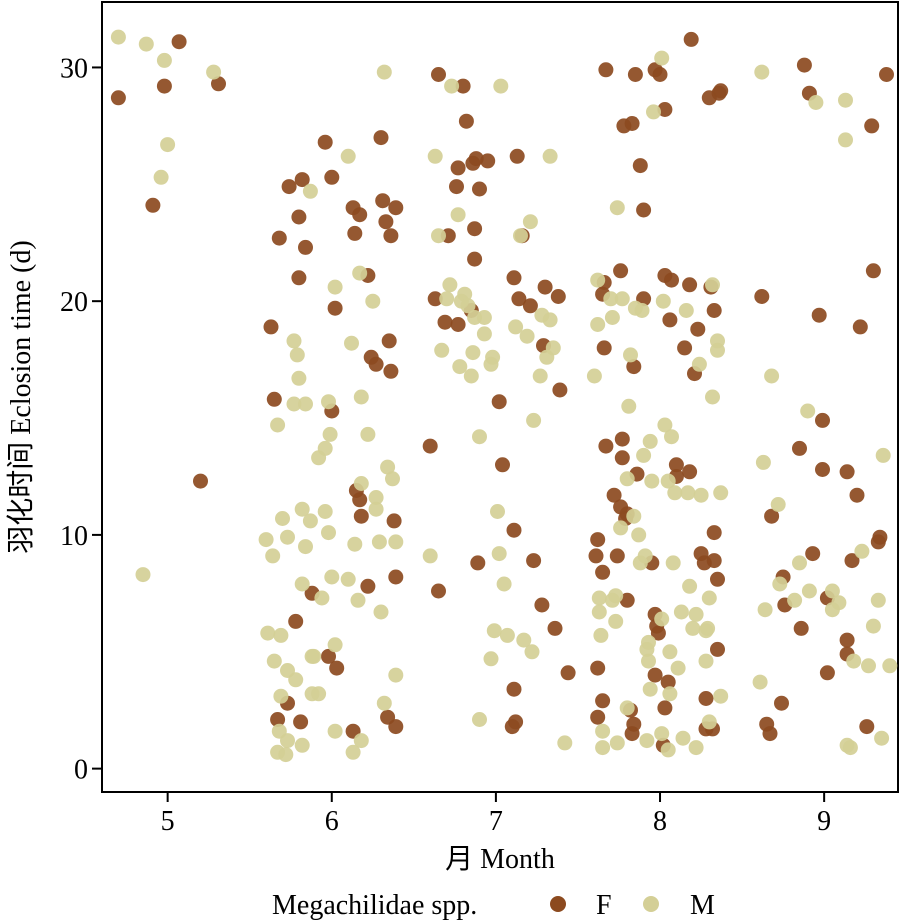  I want to click on x-tick-label: 6, so click(332, 821).